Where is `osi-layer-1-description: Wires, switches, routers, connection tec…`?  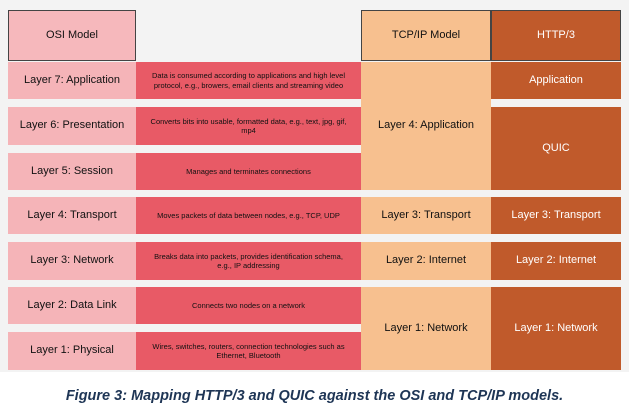
osi-layer-1-description: Wires, switches, routers, connection tec… is located at coordinates (248, 351).